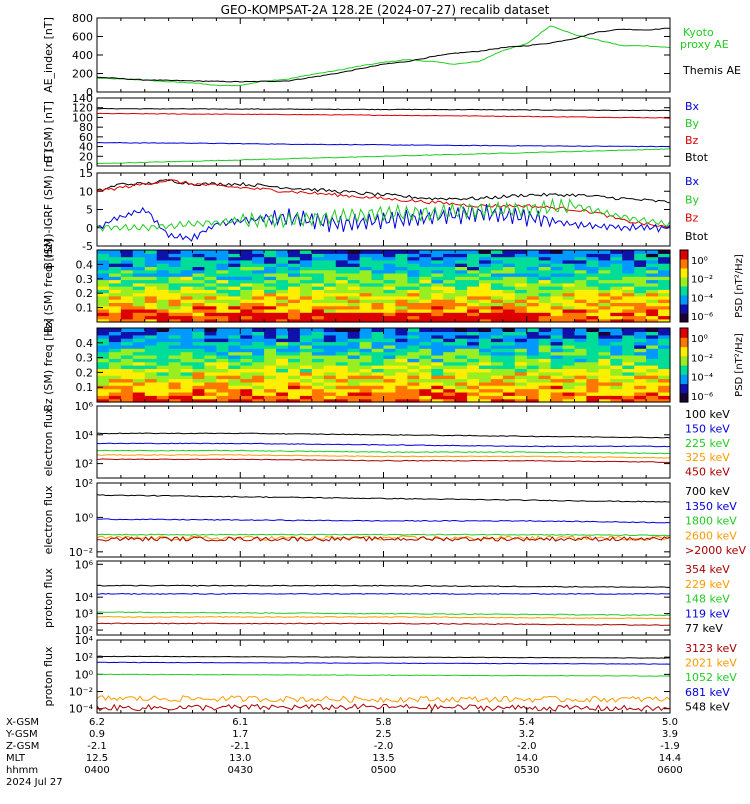  I want to click on series-line-Bz, so click(383, 203).